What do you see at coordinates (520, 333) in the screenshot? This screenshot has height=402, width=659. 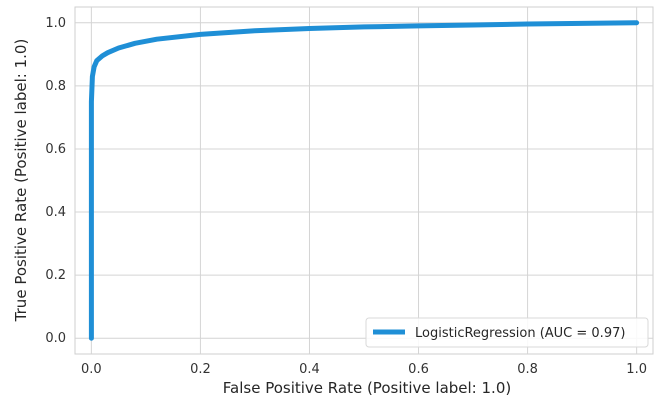 I see `legend-label: LogisticRegression (AUC = 0.97)` at bounding box center [520, 333].